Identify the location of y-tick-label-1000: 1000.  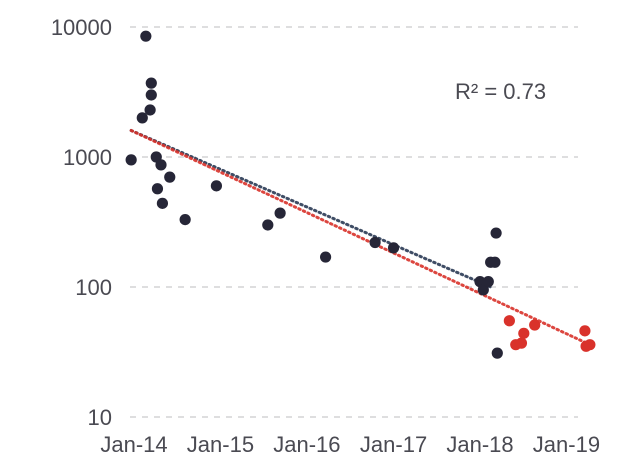
(87, 157).